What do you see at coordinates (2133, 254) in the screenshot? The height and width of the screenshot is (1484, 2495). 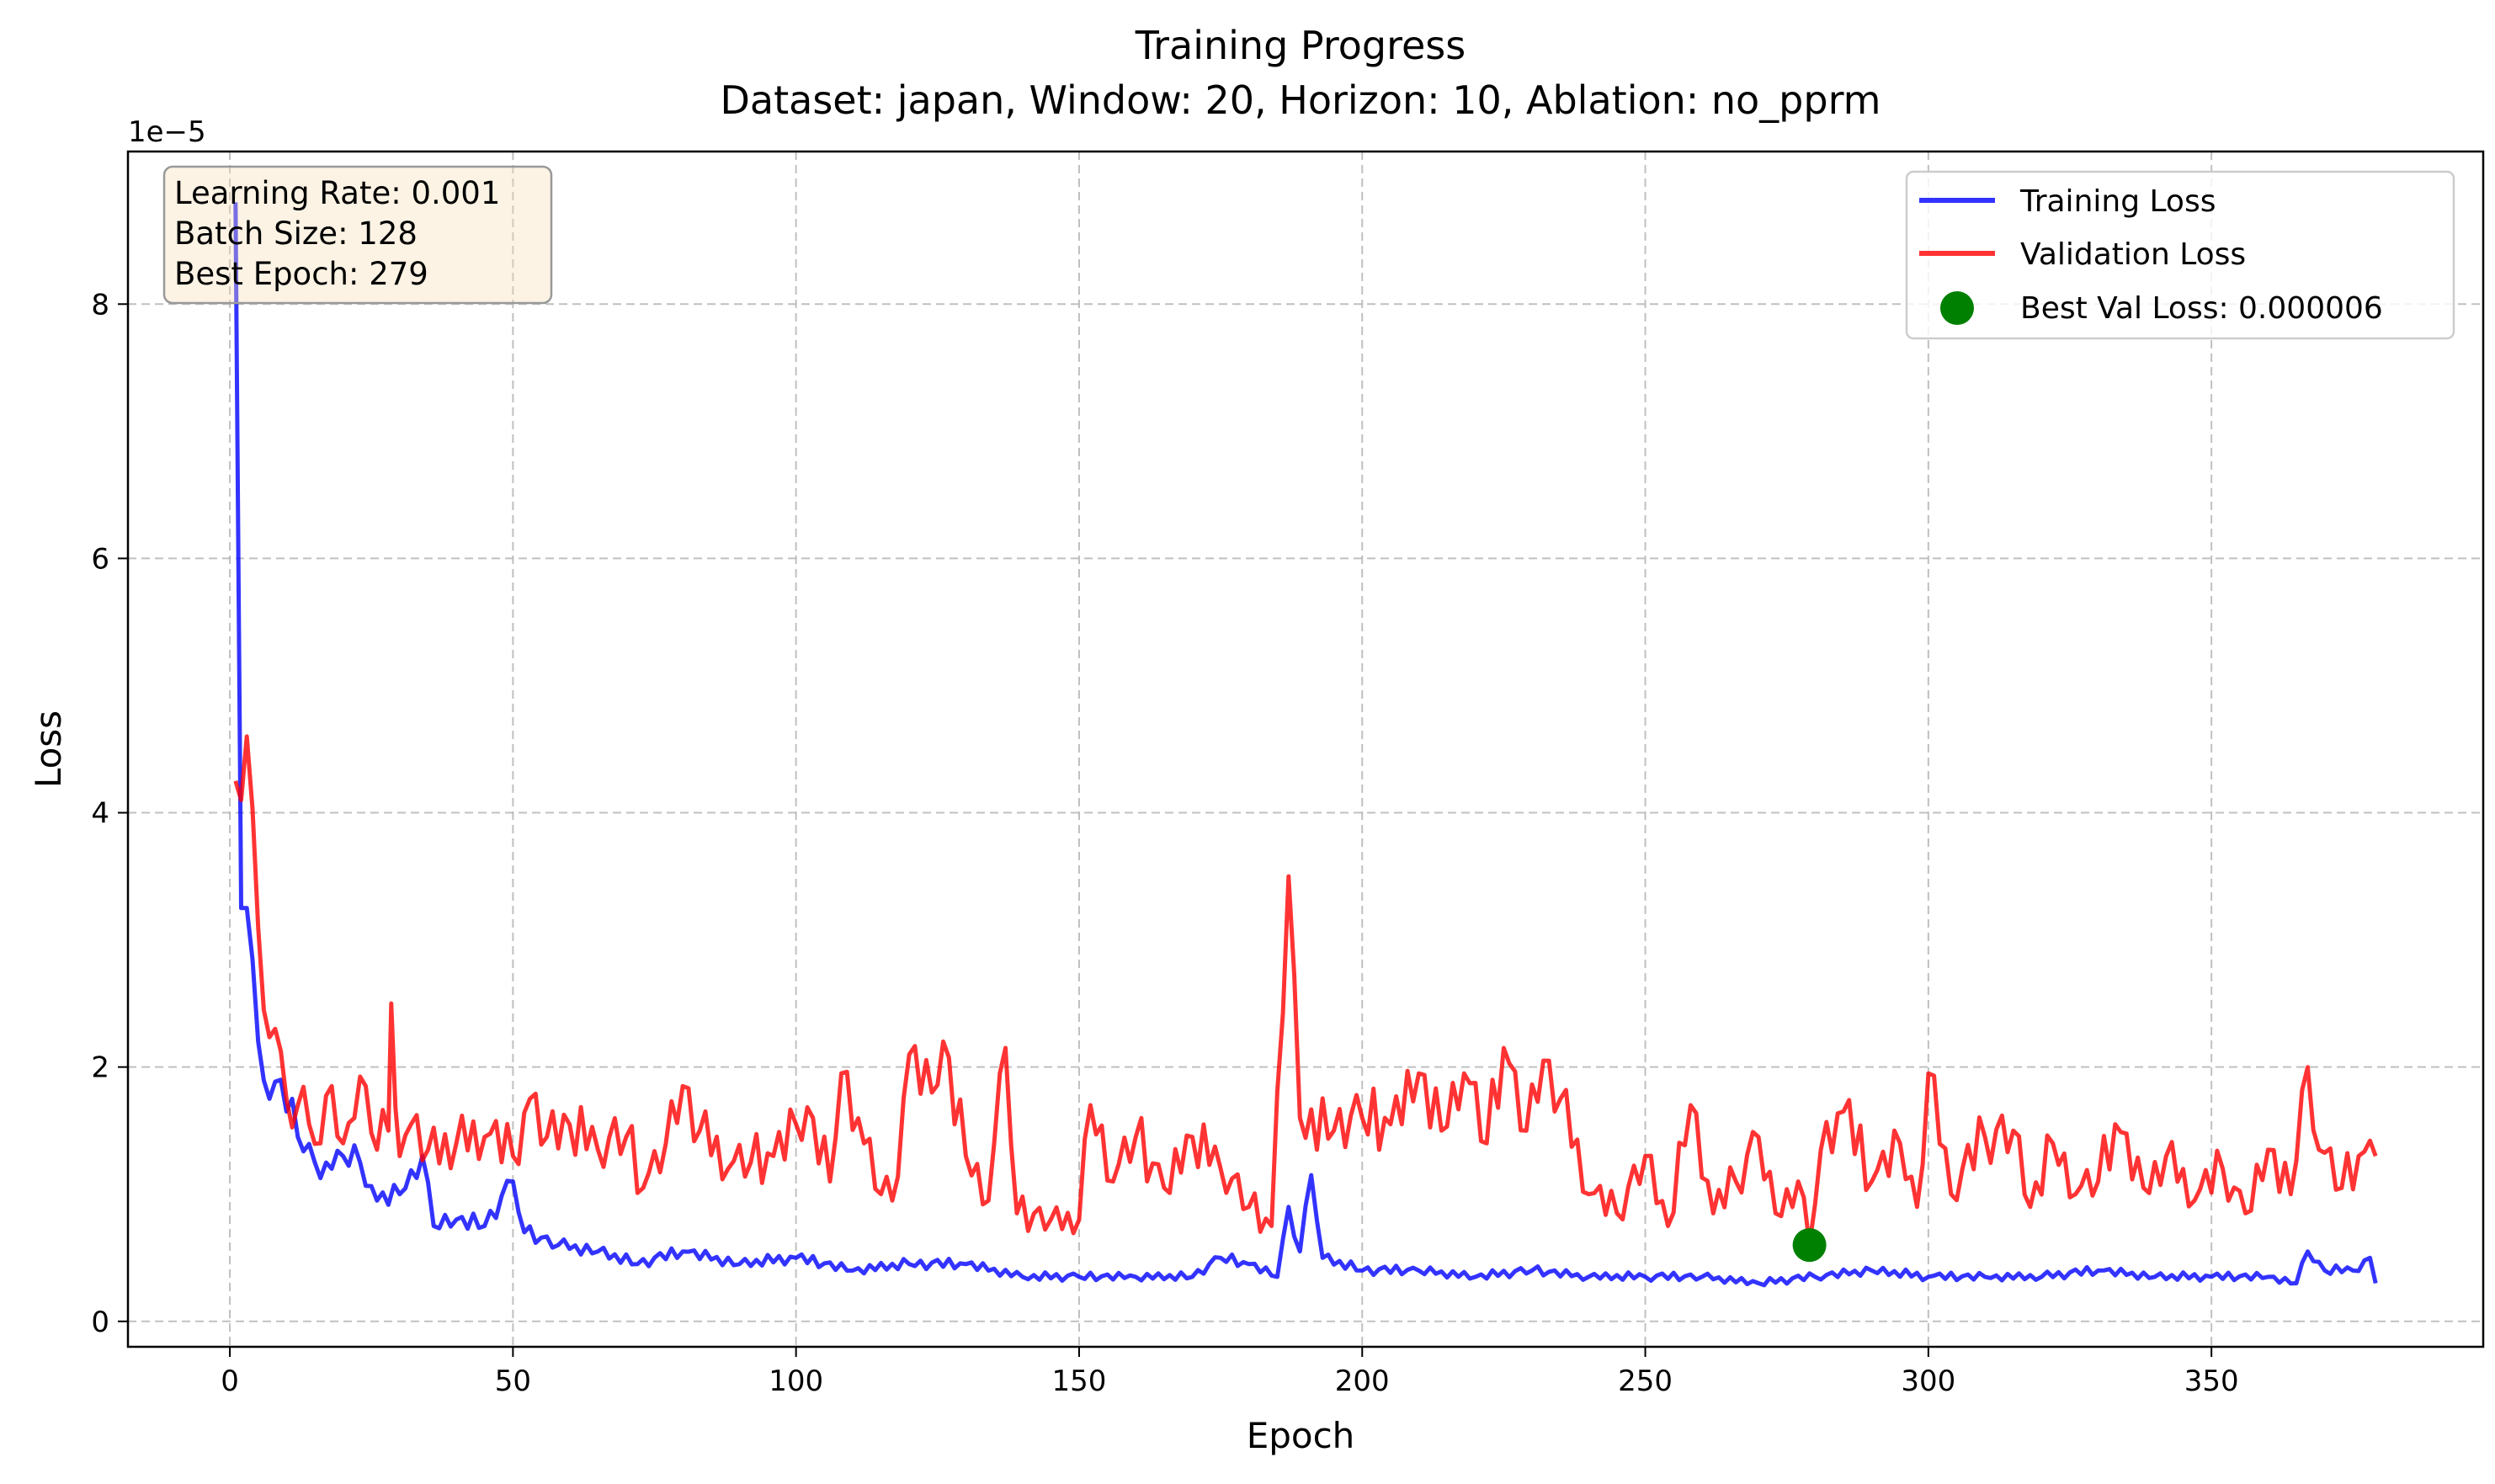 I see `legend-label-validation: Validation Loss` at bounding box center [2133, 254].